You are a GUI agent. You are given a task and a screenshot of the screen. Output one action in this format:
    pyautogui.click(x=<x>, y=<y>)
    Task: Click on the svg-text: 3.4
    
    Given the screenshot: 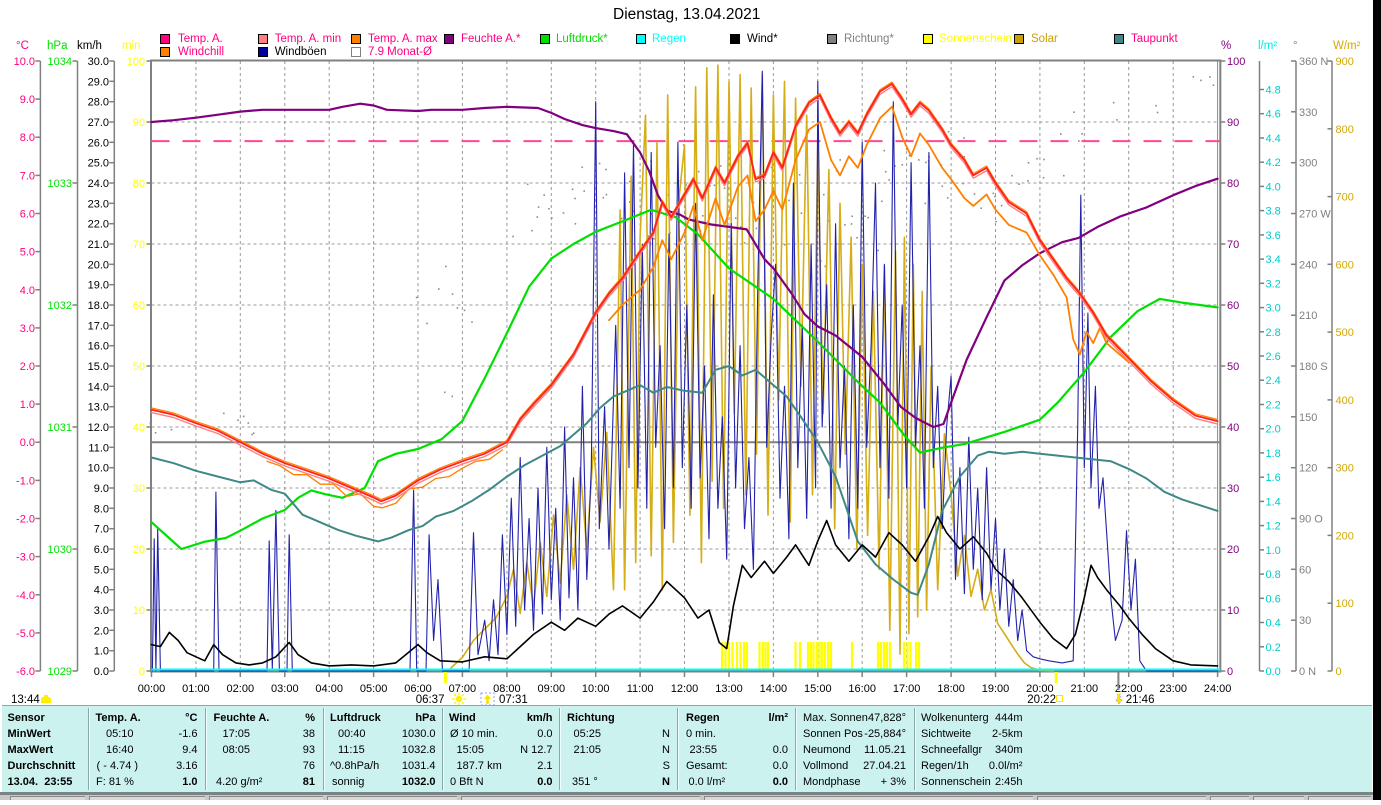 What is the action you would take?
    pyautogui.click(x=1273, y=260)
    